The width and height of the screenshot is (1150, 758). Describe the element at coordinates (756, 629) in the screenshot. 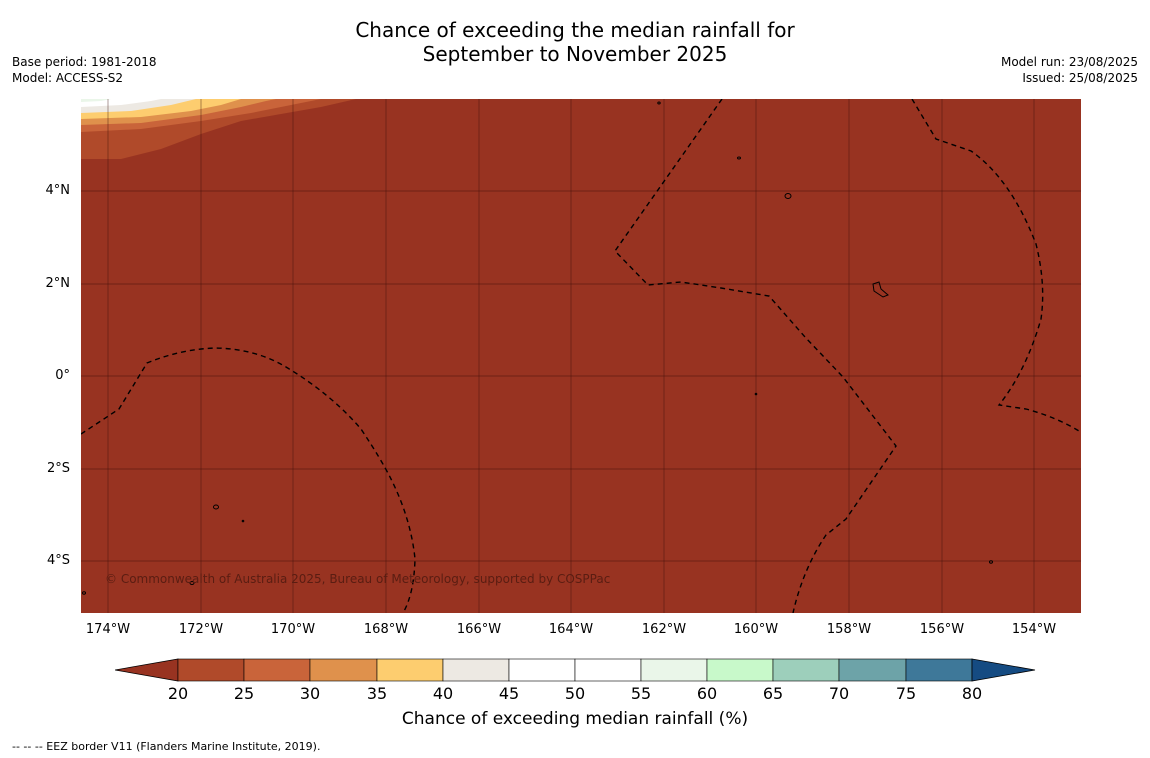

I see `lon-label-160W: 160°W` at that location.